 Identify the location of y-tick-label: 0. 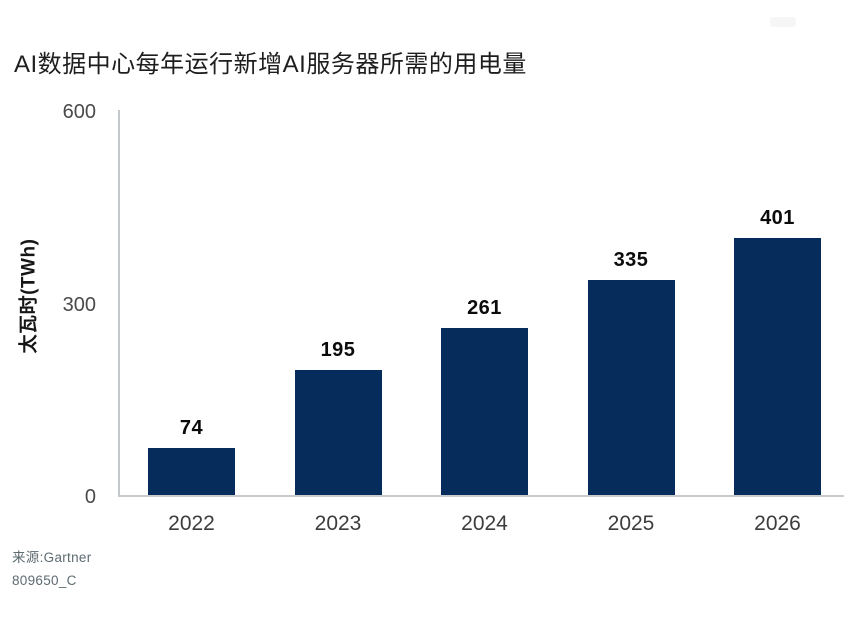
(90, 497).